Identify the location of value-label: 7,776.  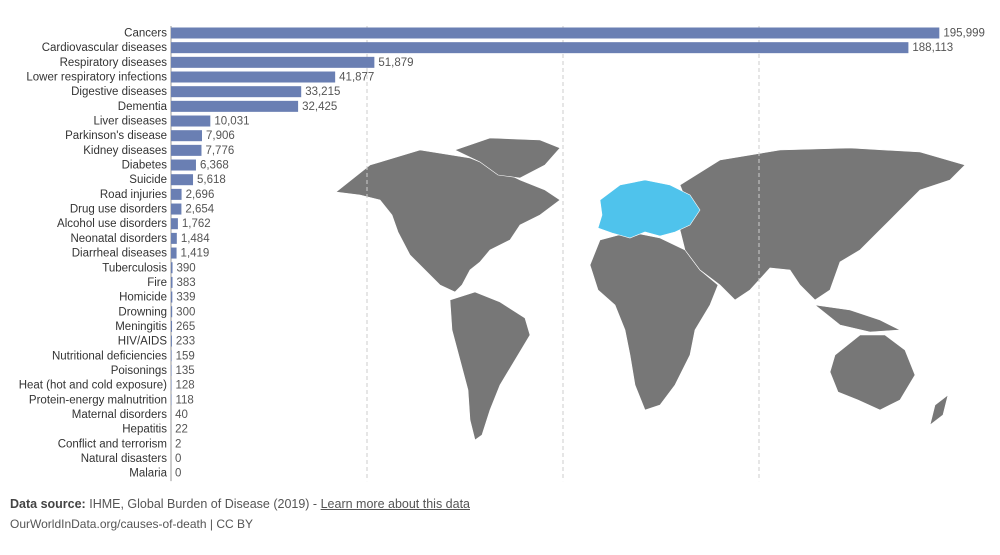
(219, 151).